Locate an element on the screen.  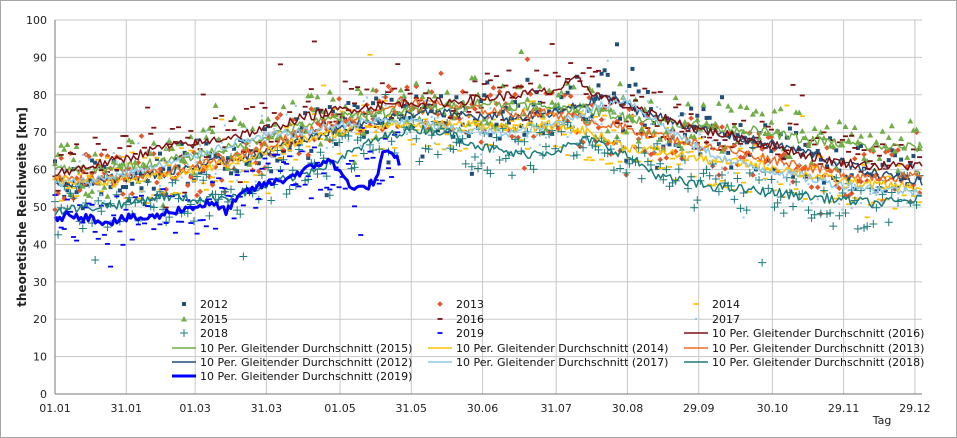
x-tick-label: 01.01 is located at coordinates (55, 408).